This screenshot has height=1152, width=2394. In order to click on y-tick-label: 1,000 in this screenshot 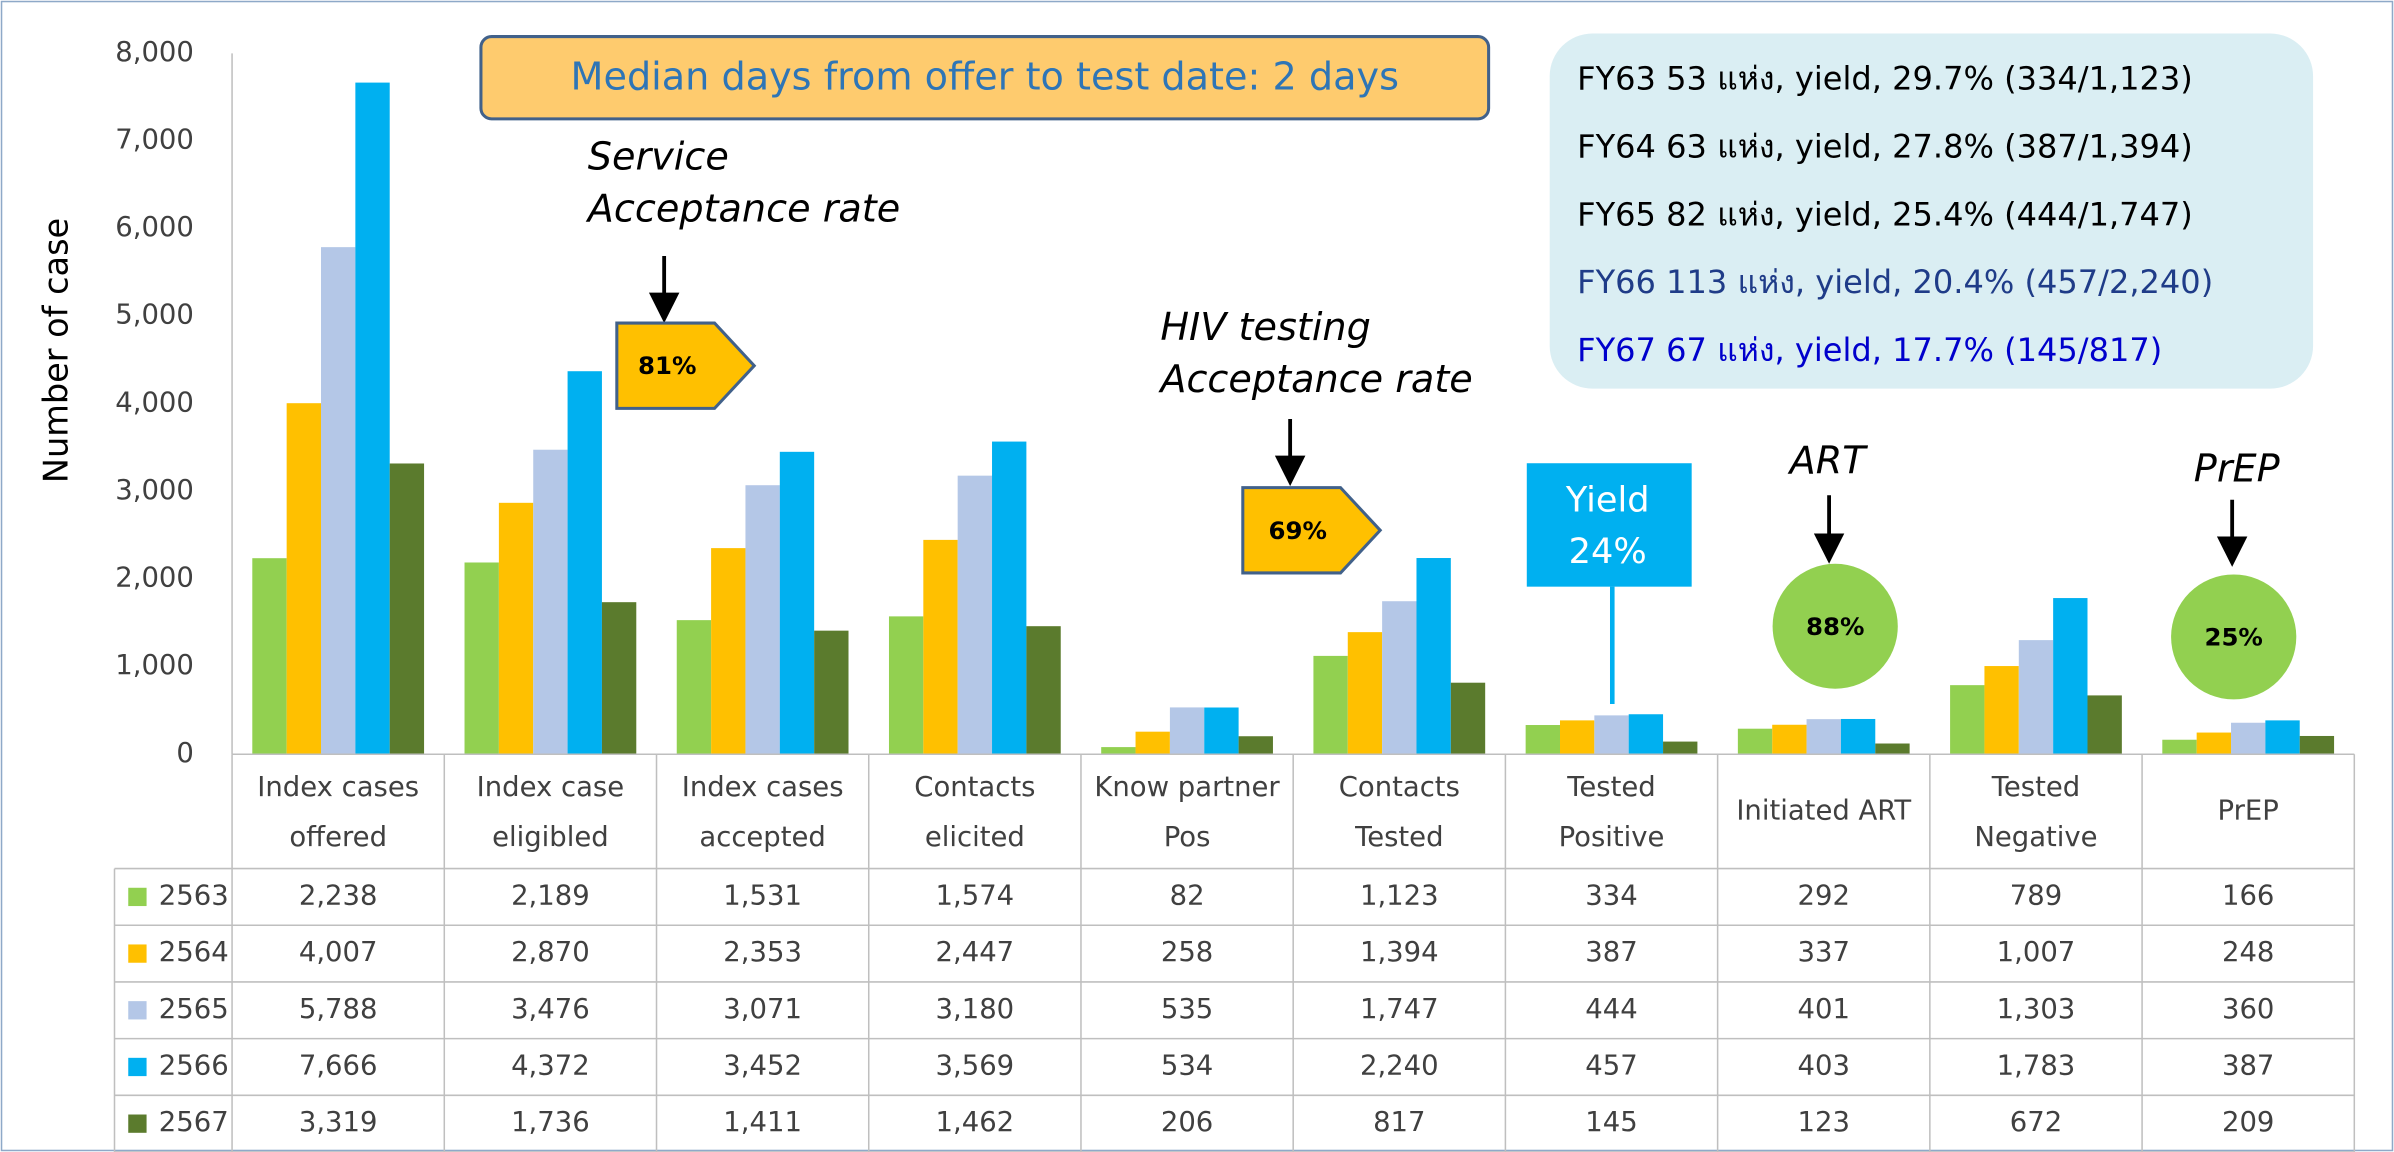, I will do `click(154, 665)`.